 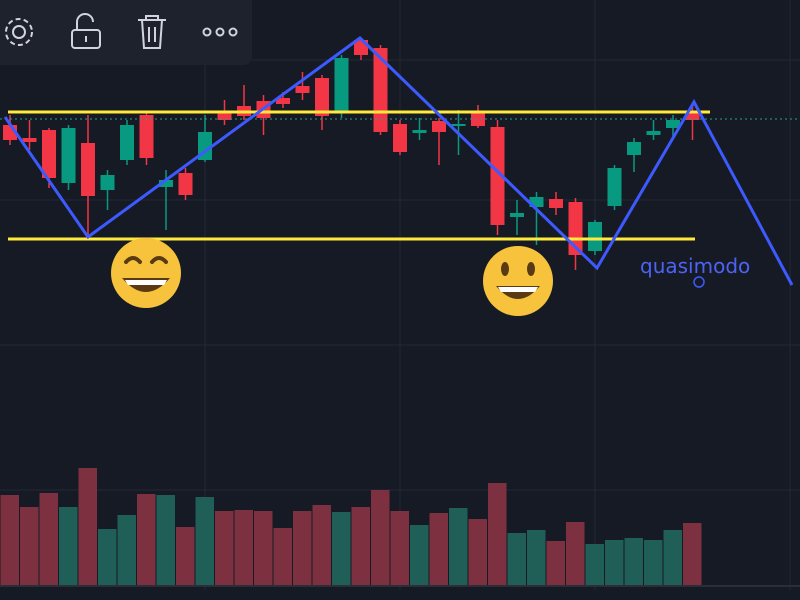 I want to click on more-button, so click(x=220, y=32).